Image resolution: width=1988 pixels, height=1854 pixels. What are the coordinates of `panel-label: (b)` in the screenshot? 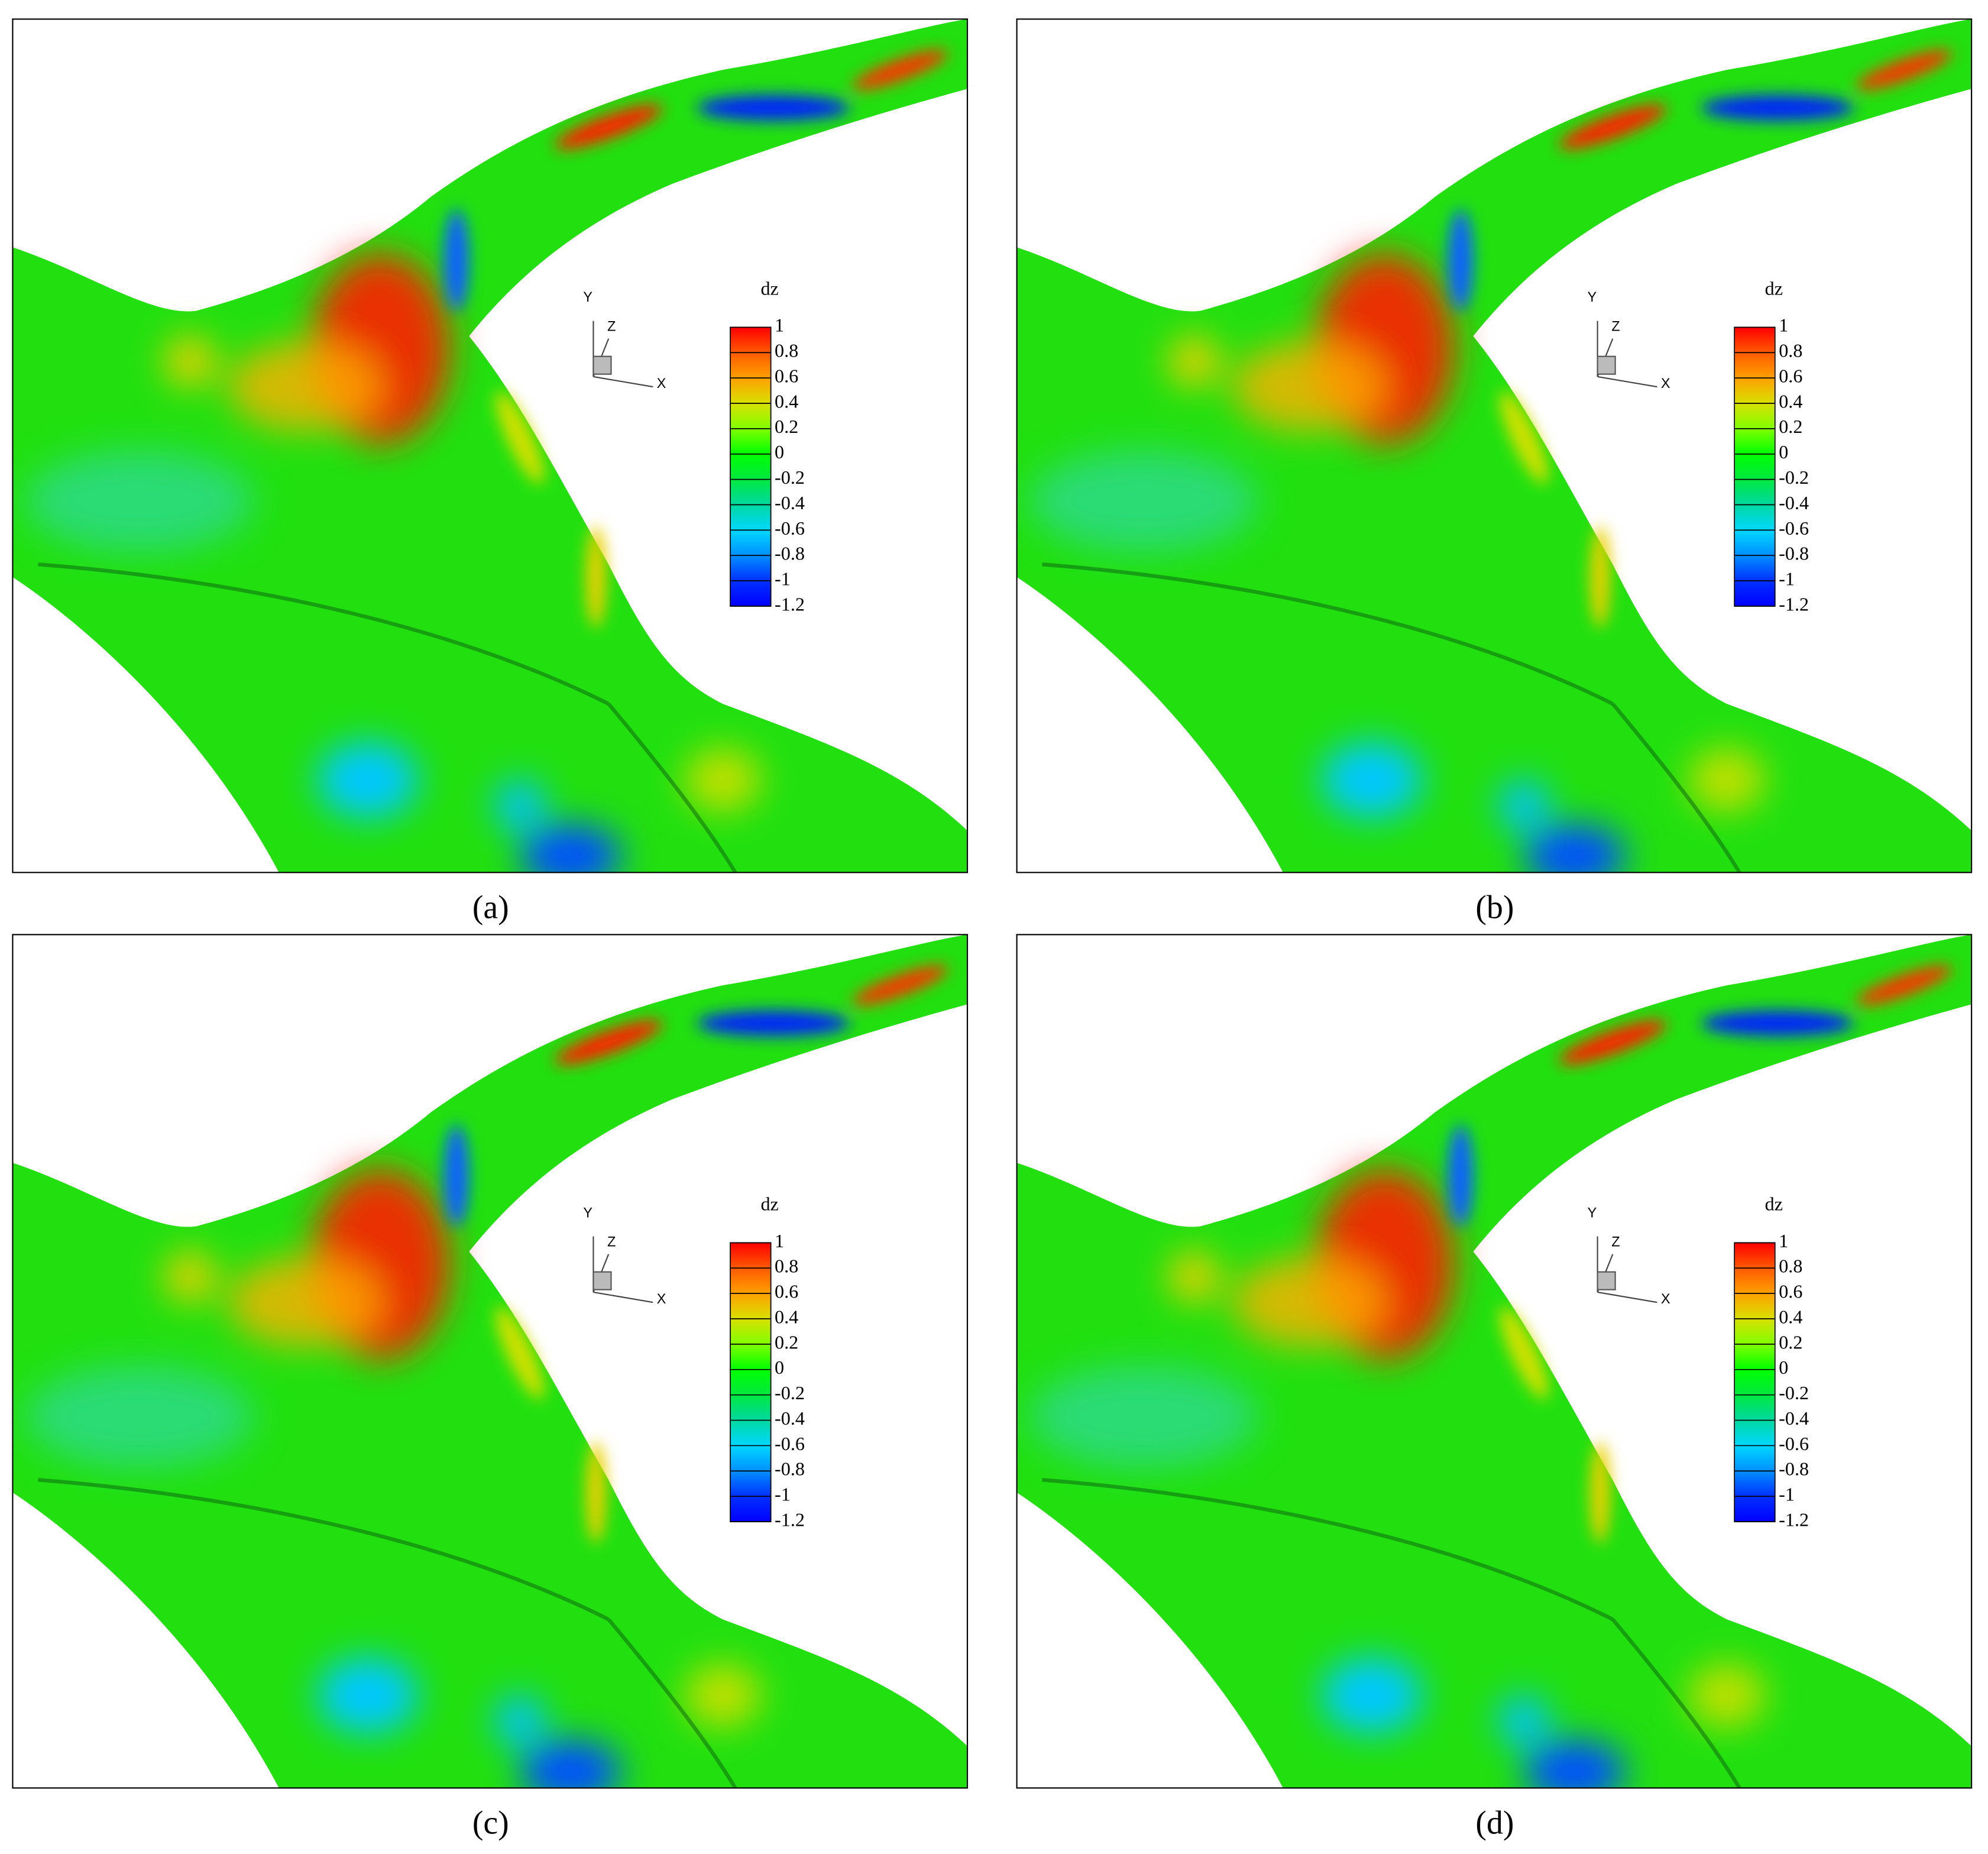 It's located at (1494, 908).